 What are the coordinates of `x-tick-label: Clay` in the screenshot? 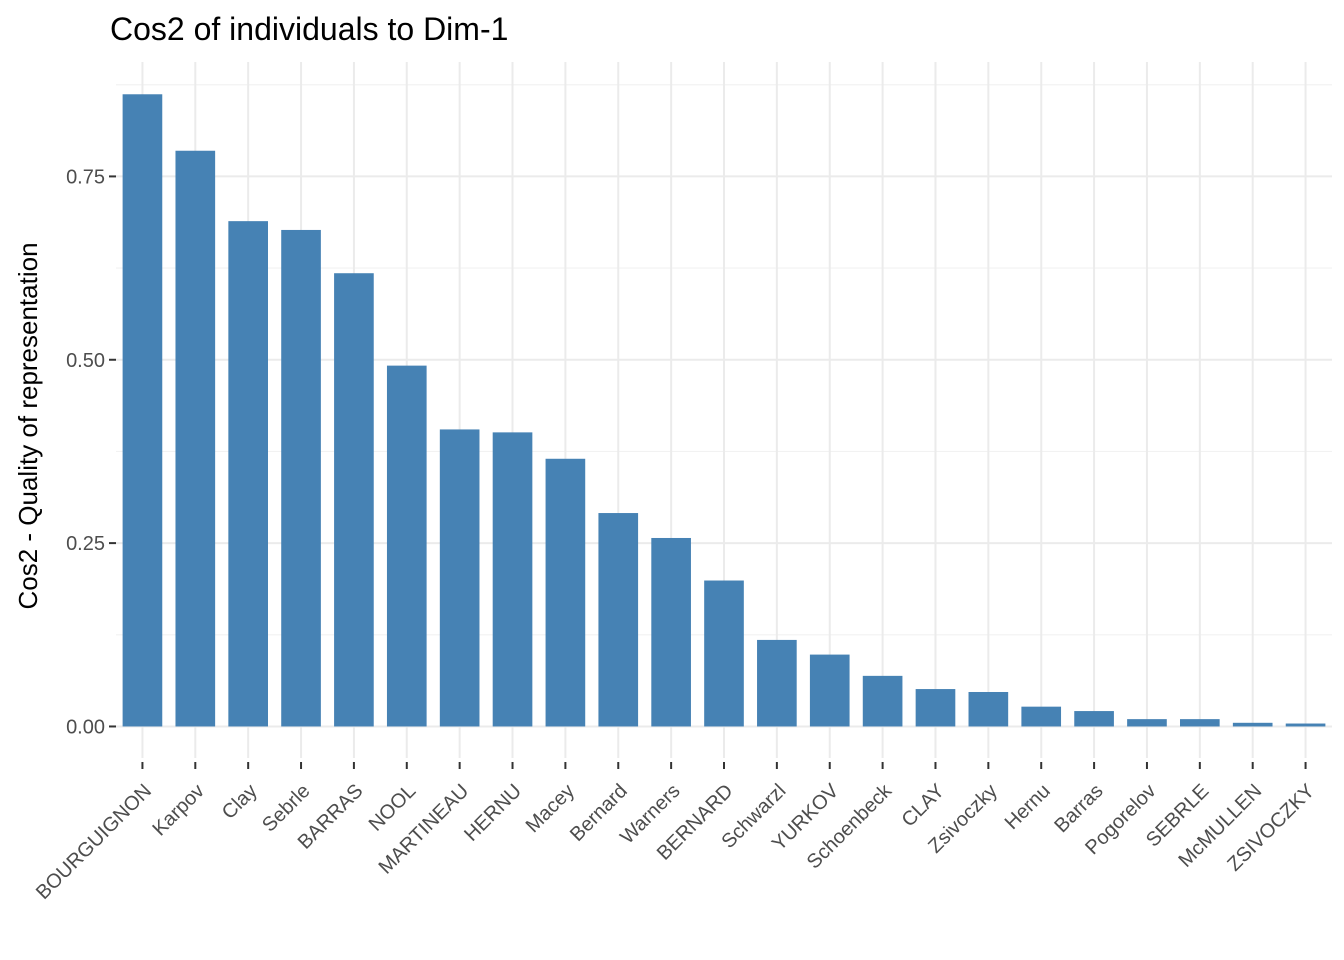 It's located at (240, 802).